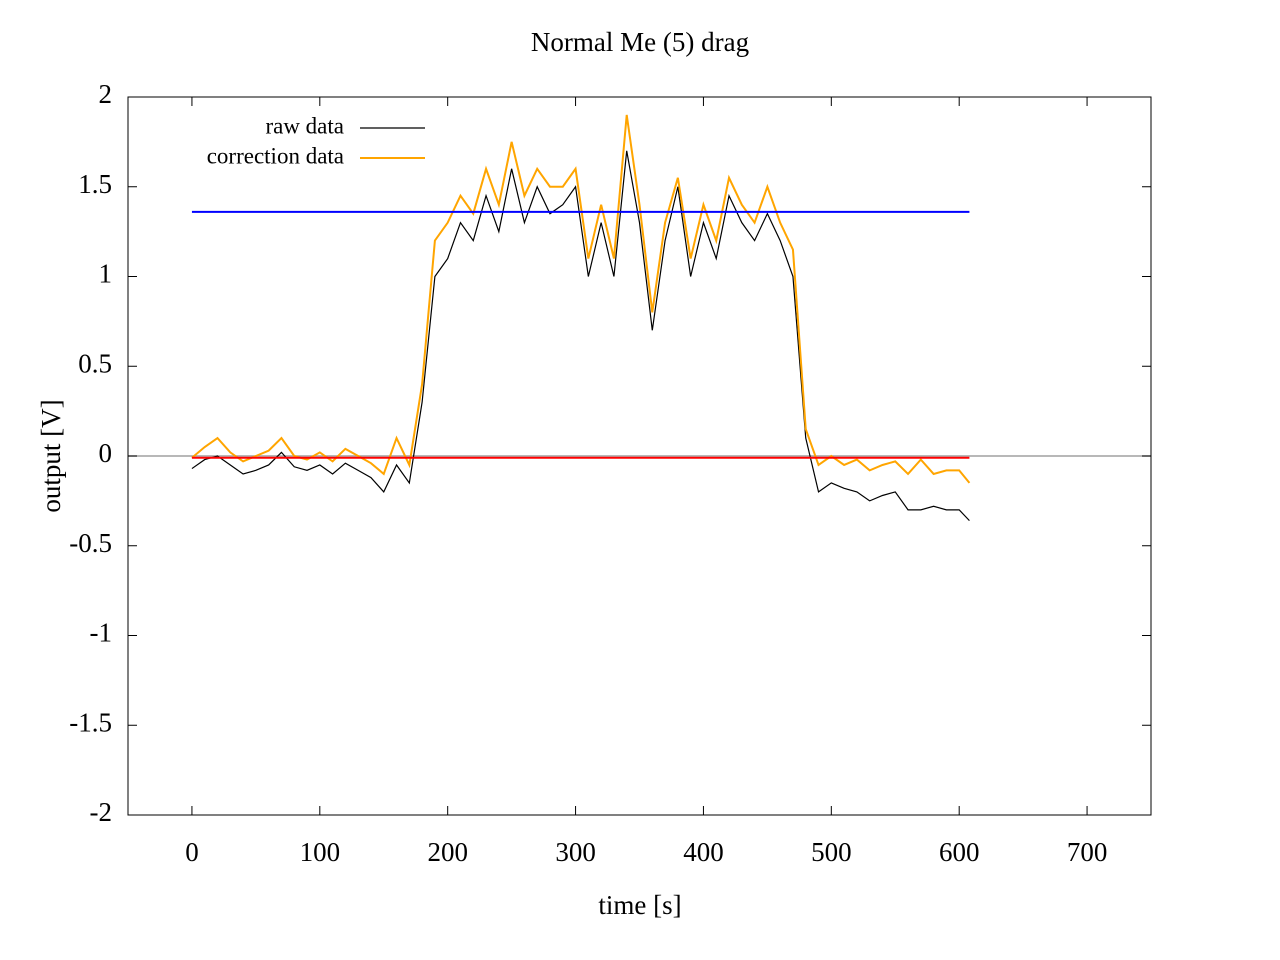 The height and width of the screenshot is (960, 1280). Describe the element at coordinates (90, 543) in the screenshot. I see `y-tick-label: -0.5` at that location.